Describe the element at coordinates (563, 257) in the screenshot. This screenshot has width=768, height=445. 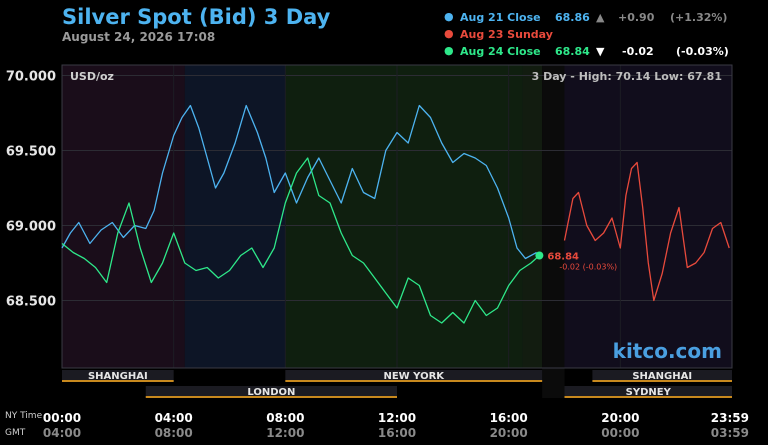
I see `current-price-label: 68.84` at that location.